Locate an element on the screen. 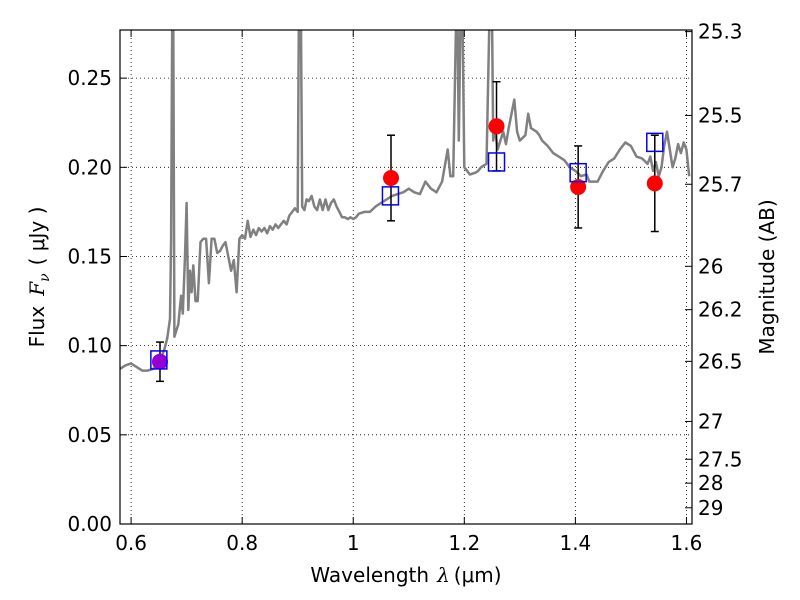  y-tick-label: 0.10 is located at coordinates (89, 346).